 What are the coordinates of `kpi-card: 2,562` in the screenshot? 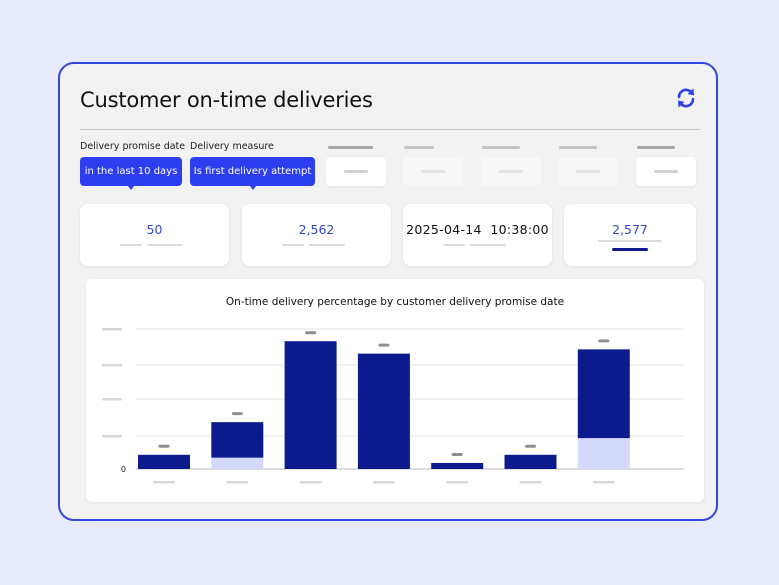 It's located at (316, 235).